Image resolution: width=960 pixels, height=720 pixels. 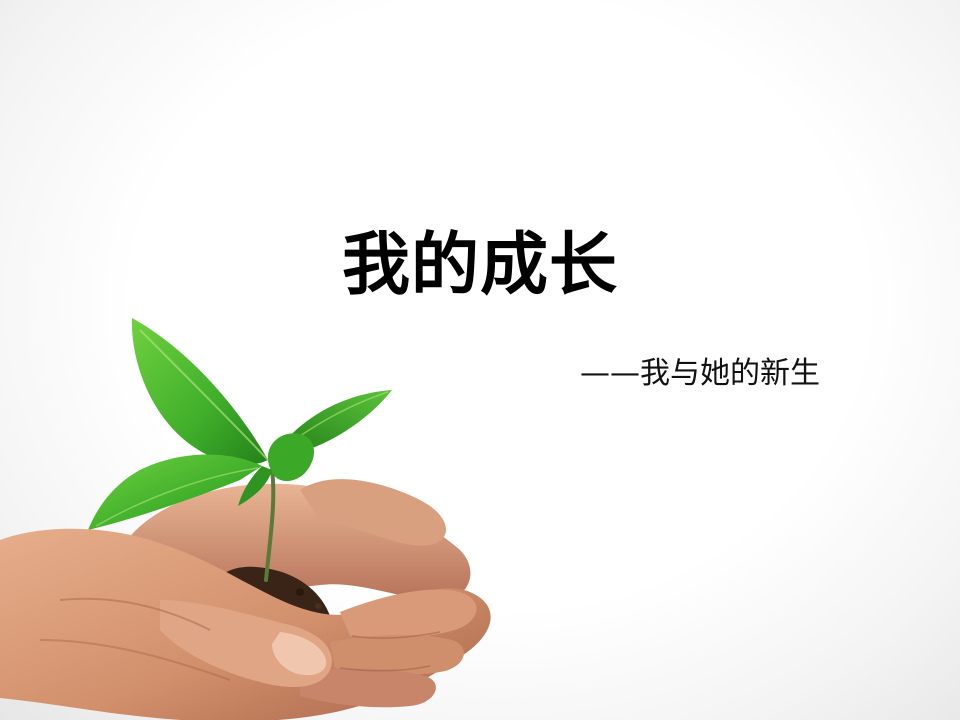 I want to click on finger-1-shape, so click(x=408, y=614).